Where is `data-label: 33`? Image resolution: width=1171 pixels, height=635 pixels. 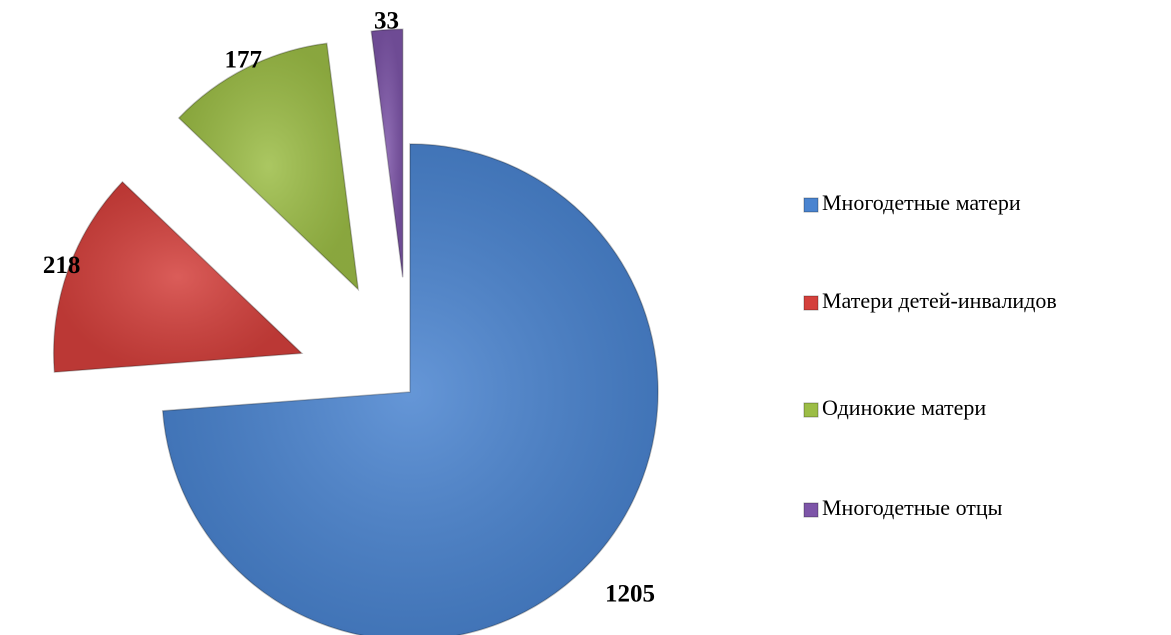 data-label: 33 is located at coordinates (386, 20).